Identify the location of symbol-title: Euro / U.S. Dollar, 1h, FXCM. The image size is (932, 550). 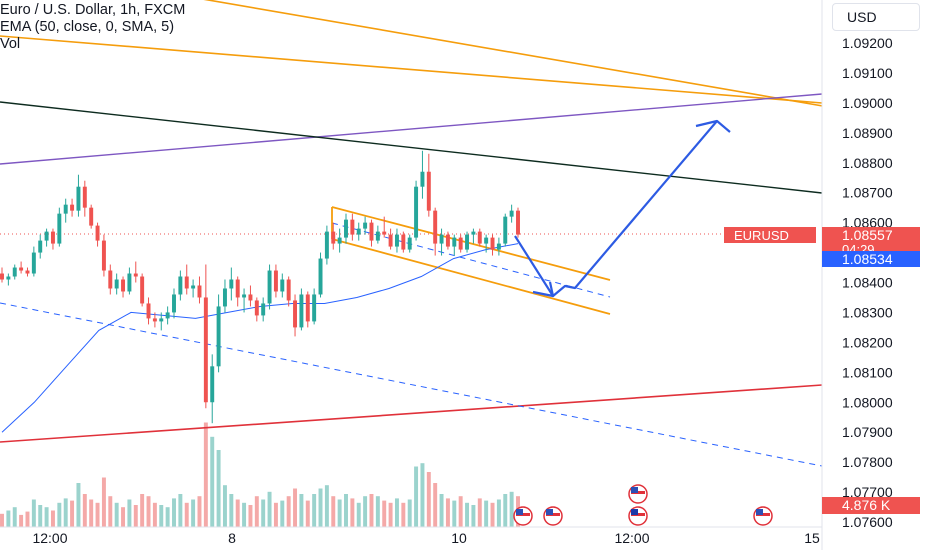
(93, 10).